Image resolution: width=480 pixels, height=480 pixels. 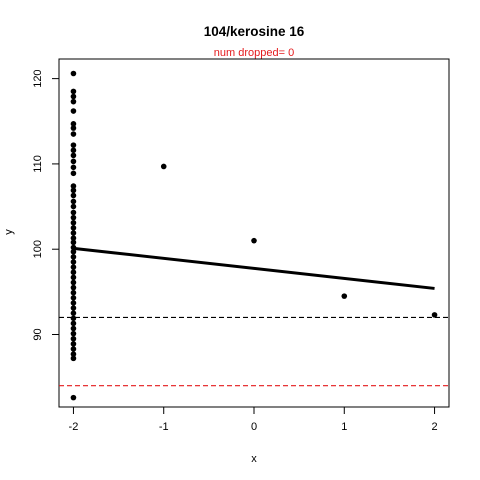 I want to click on y-axis-label: y, so click(x=9, y=232).